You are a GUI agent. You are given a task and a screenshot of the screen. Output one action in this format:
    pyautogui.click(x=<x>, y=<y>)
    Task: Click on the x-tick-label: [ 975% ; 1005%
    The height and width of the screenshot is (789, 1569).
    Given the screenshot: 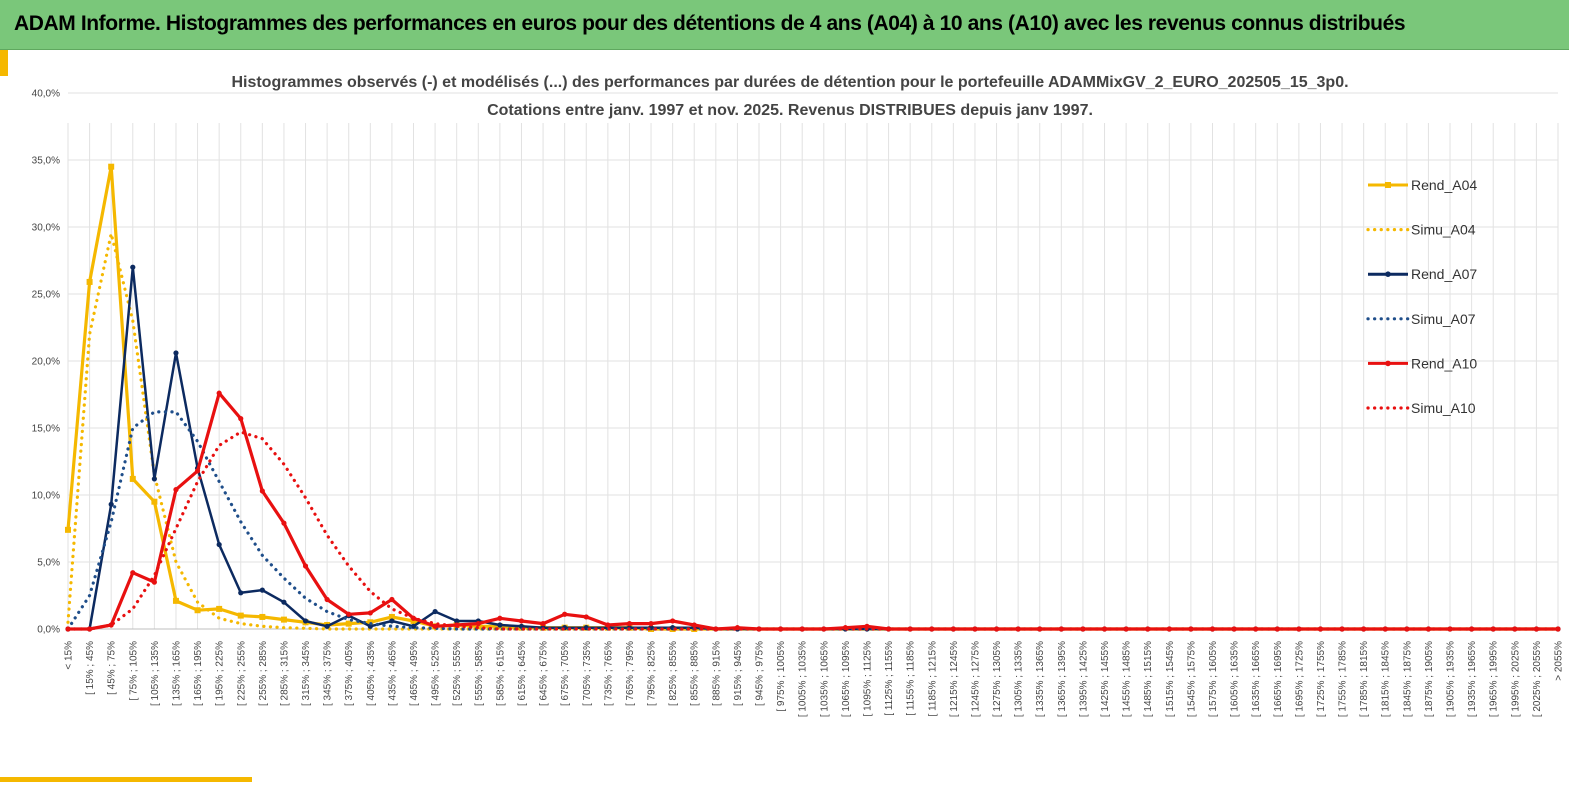 What is the action you would take?
    pyautogui.click(x=781, y=676)
    